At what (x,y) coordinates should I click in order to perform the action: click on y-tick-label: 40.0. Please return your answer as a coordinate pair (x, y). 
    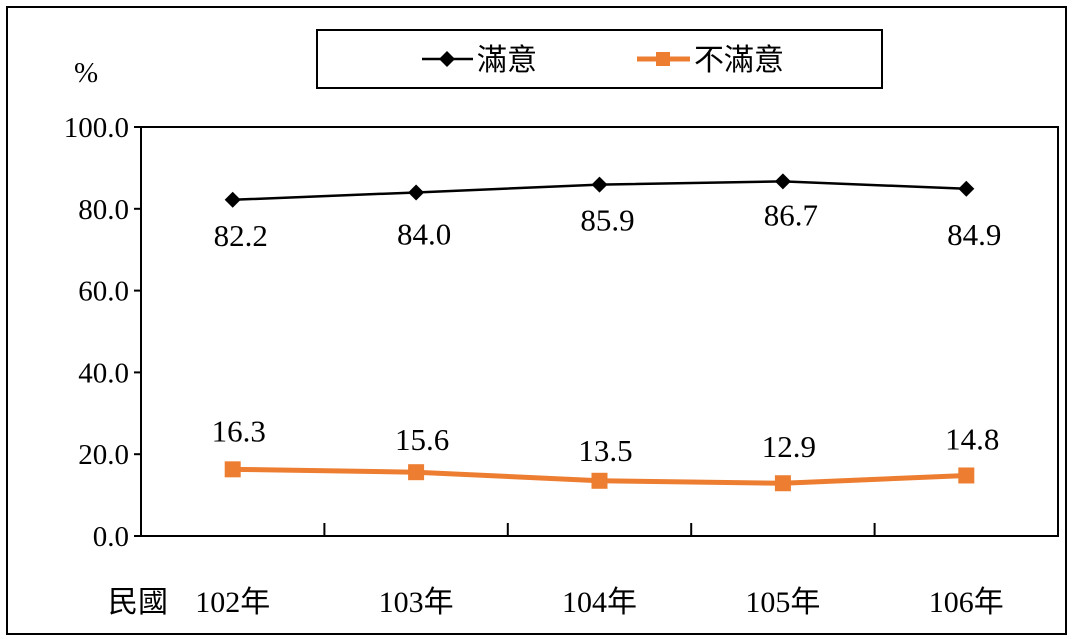
    Looking at the image, I should click on (103, 373).